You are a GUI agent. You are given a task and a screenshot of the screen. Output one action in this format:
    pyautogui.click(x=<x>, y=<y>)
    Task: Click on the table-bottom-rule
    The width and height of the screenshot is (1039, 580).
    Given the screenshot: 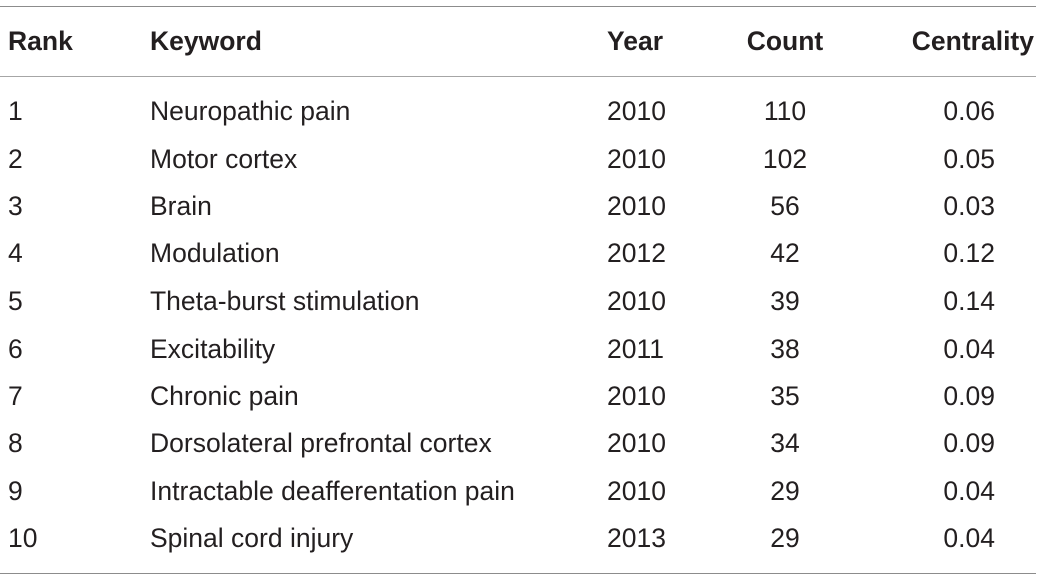 What is the action you would take?
    pyautogui.click(x=518, y=573)
    